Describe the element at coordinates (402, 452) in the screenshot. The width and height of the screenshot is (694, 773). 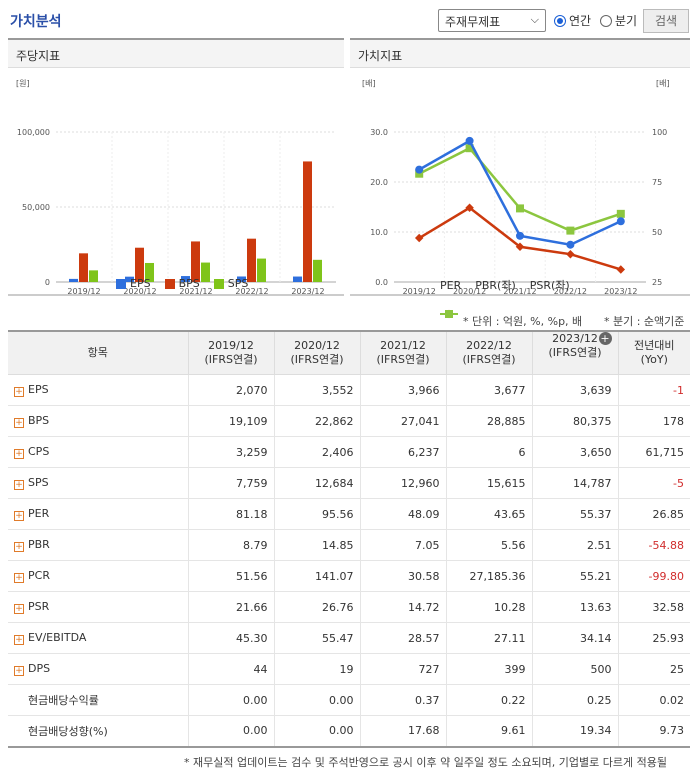
I see `table-cell: 6,237` at that location.